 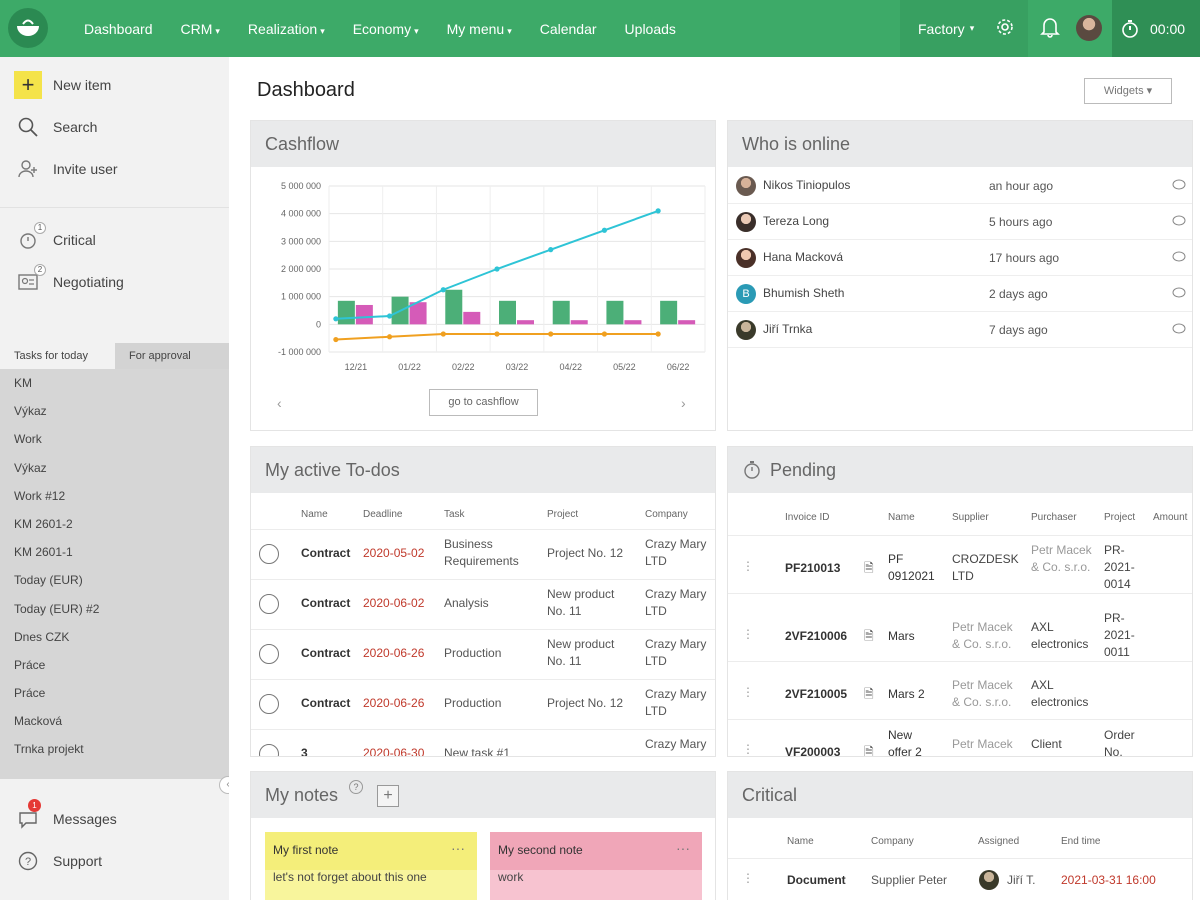 What do you see at coordinates (650, 28) in the screenshot?
I see `nav-uploads: Uploads` at bounding box center [650, 28].